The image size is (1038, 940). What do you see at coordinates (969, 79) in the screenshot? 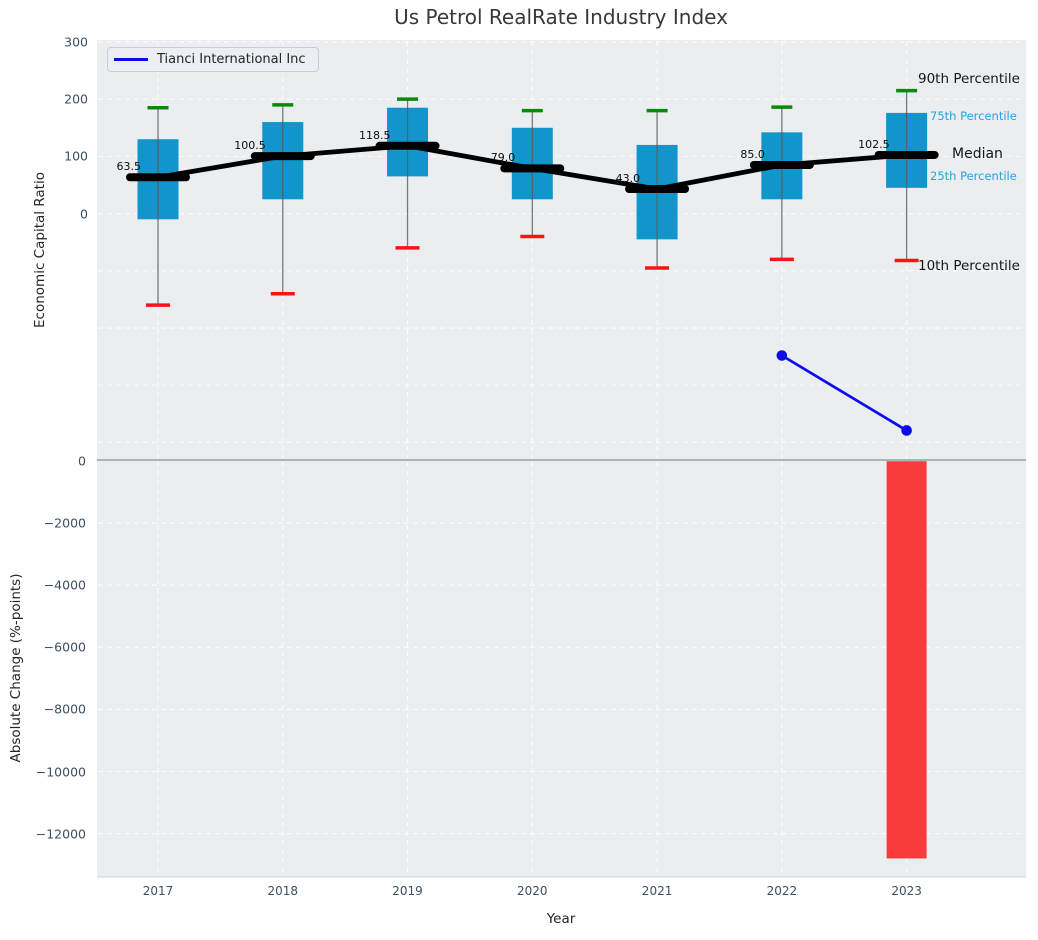
I see `annotation-90th-percentile: 90th Percentile` at bounding box center [969, 79].